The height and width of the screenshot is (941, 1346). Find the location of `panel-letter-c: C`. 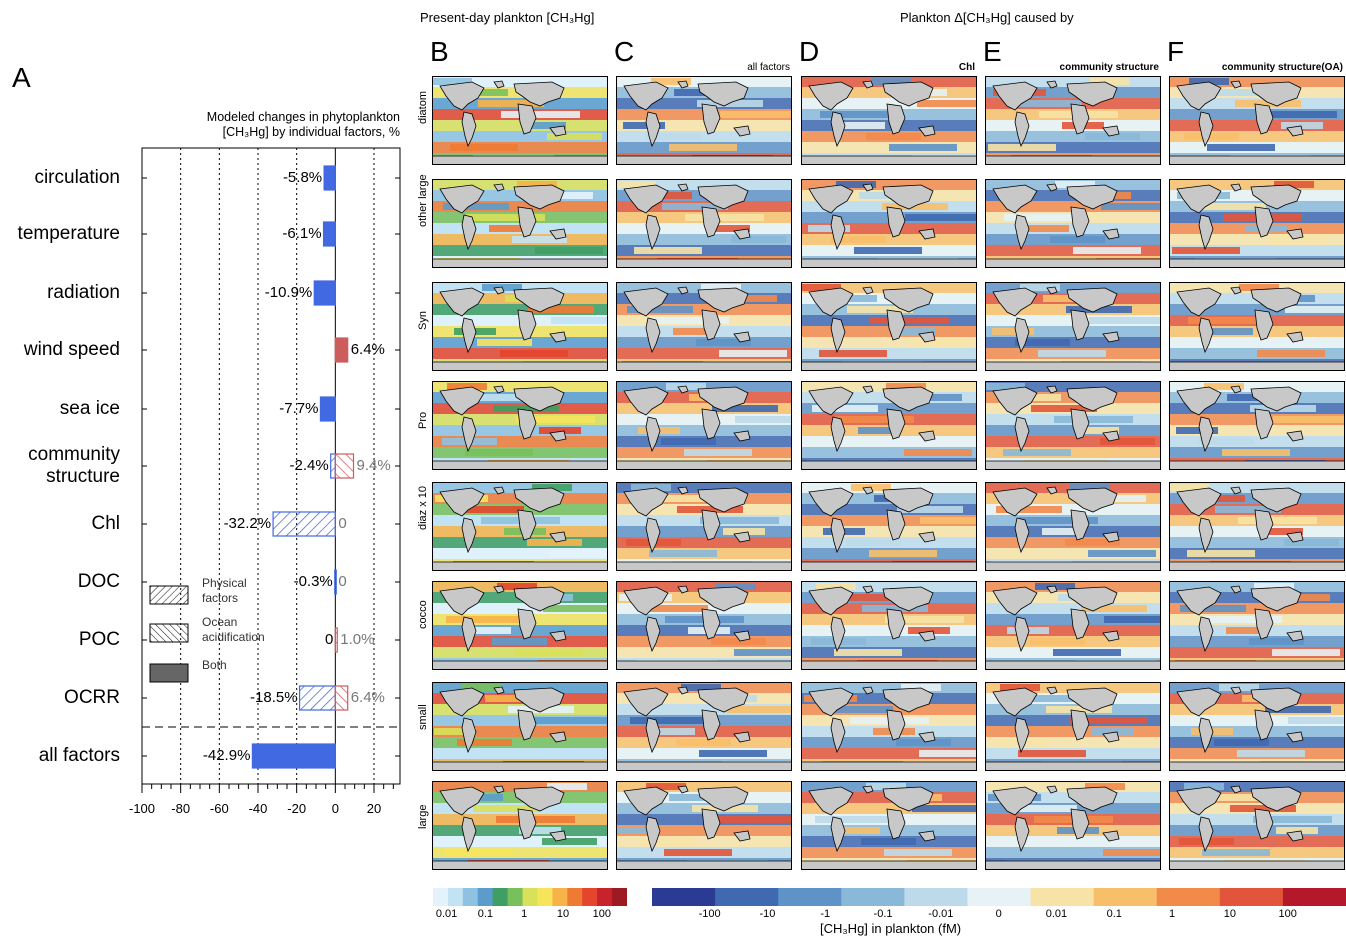

panel-letter-c: C is located at coordinates (624, 51).